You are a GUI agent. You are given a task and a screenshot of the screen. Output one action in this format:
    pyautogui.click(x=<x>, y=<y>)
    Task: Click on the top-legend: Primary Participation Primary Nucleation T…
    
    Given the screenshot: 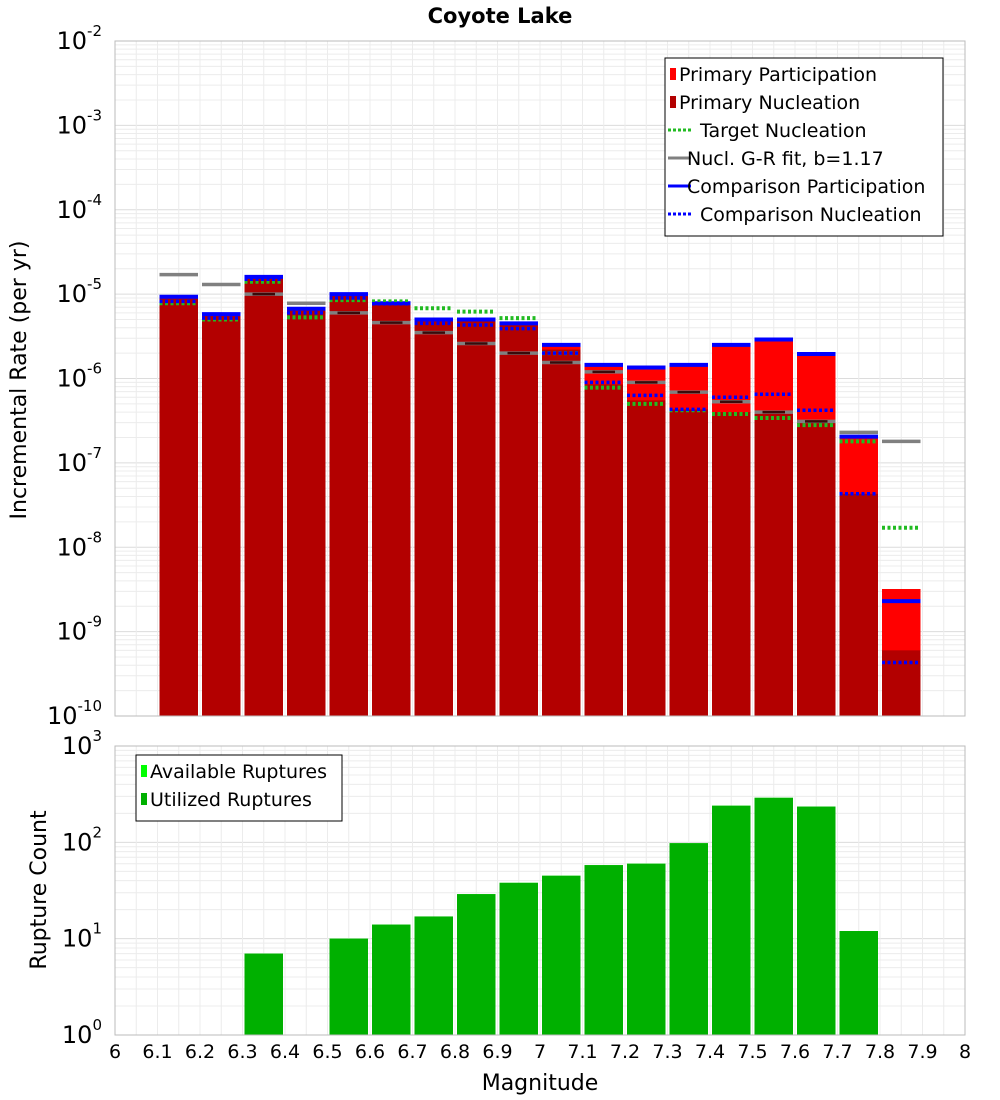 What is the action you would take?
    pyautogui.click(x=804, y=147)
    